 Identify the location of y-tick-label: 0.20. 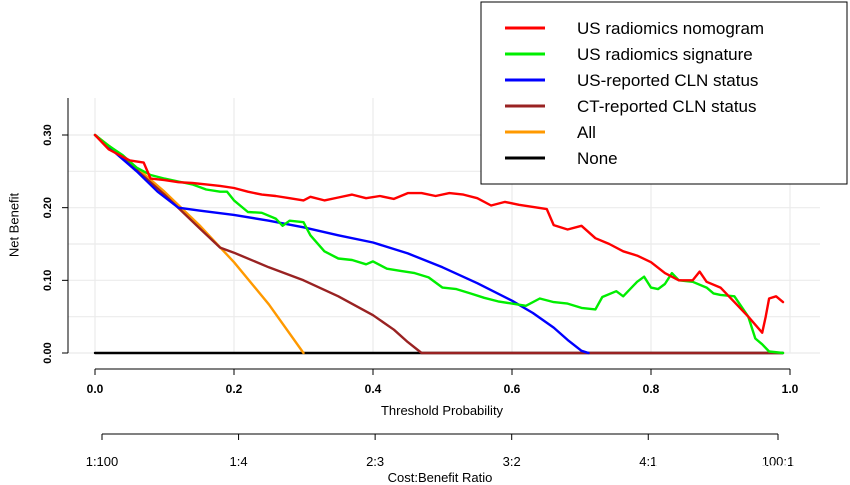
(48, 207).